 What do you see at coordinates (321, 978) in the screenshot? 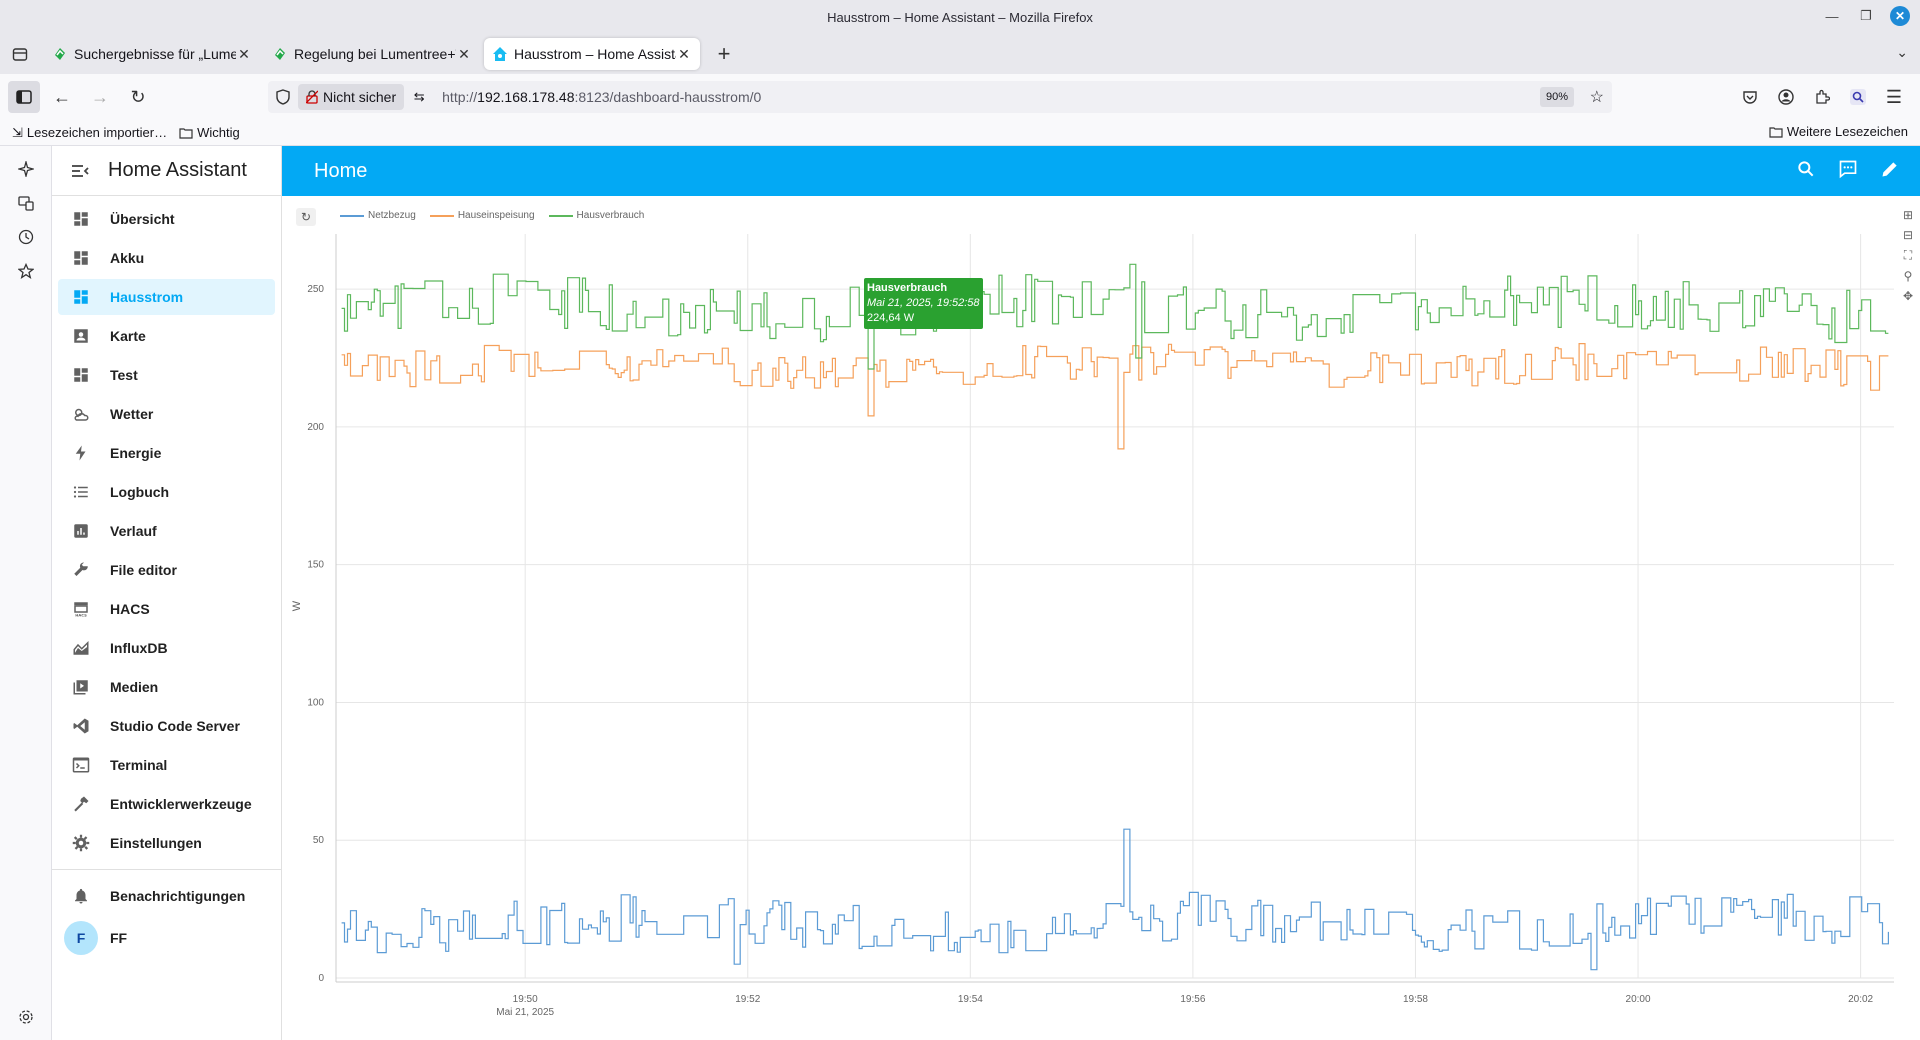
I see `y-tick-label: 0` at bounding box center [321, 978].